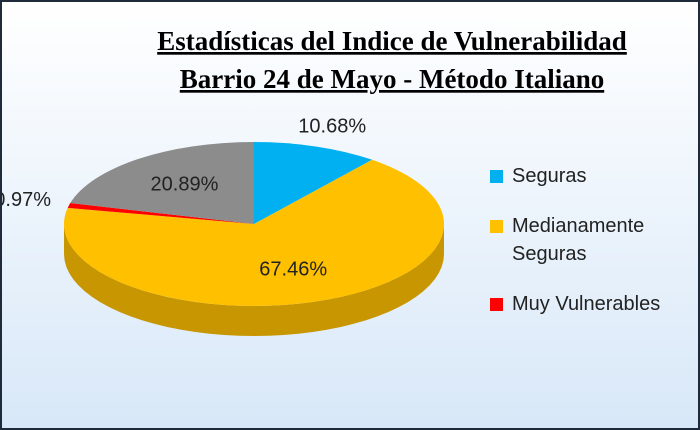  I want to click on data-label: 0.97%, so click(26, 200).